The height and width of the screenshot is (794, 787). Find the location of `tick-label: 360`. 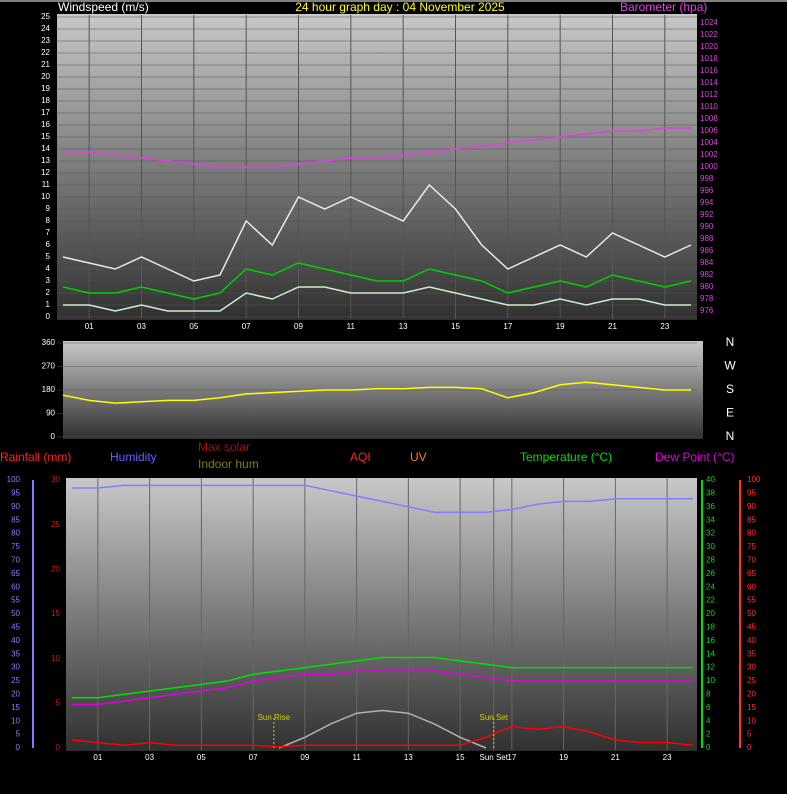

tick-label: 360 is located at coordinates (49, 342).